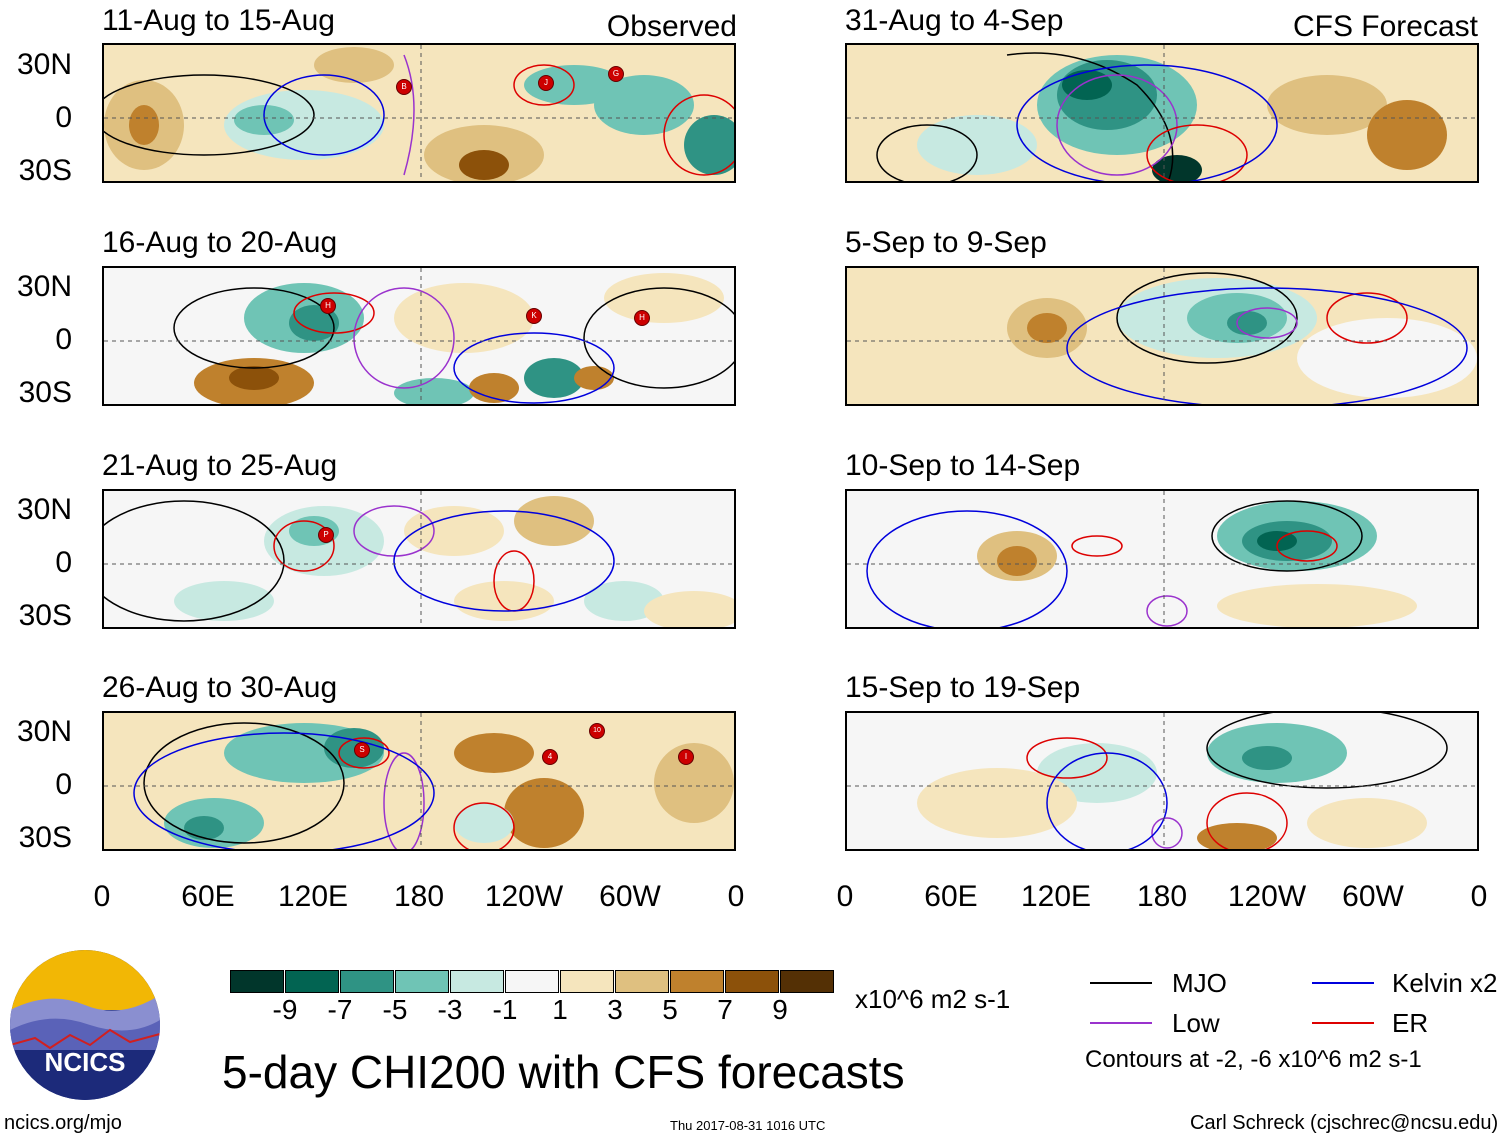 The width and height of the screenshot is (1510, 1137). I want to click on panel-title-1: 11-Aug to 15-Aug, so click(218, 20).